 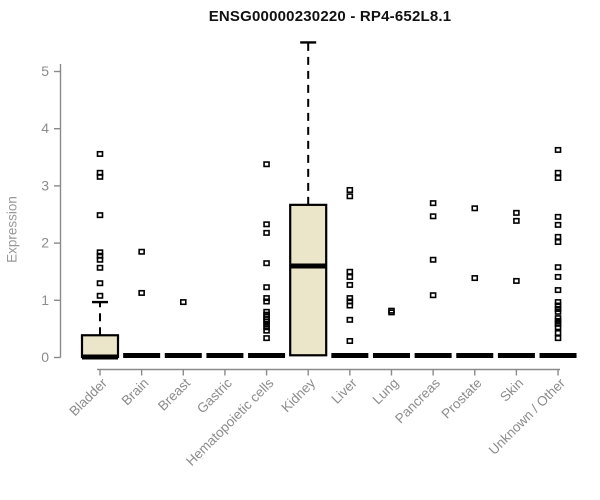 What do you see at coordinates (330, 16) in the screenshot?
I see `chart-title: ENSG00000230220 - RP4-652L8.1` at bounding box center [330, 16].